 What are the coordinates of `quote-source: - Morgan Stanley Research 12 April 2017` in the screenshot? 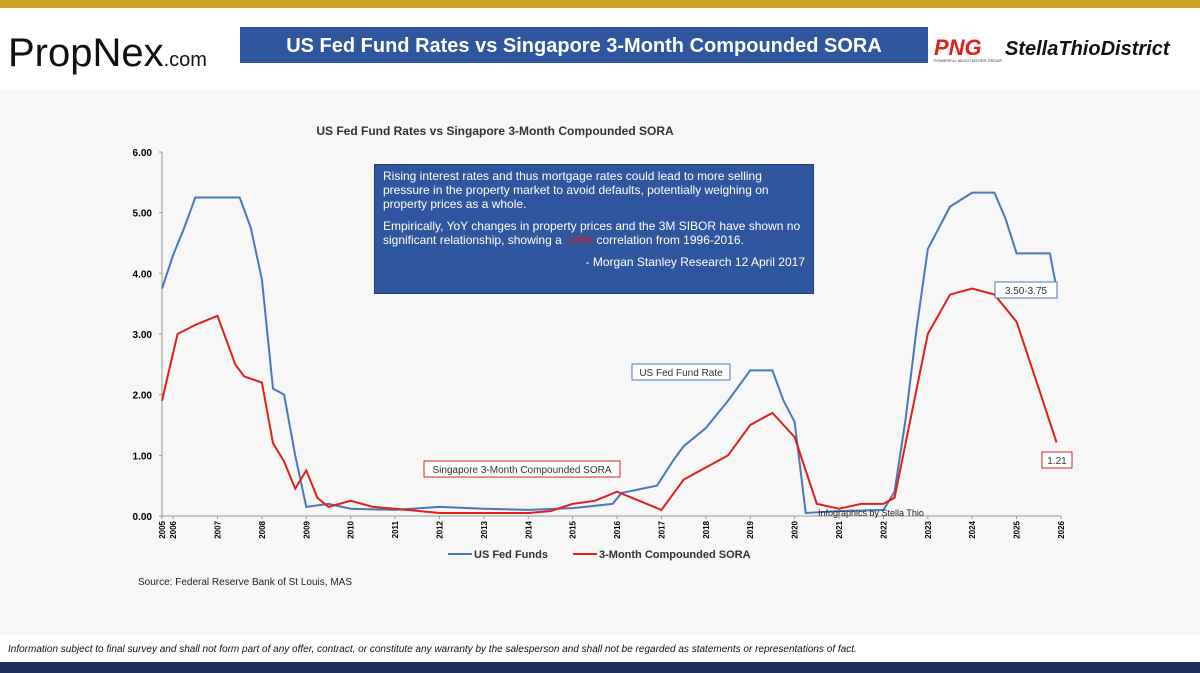 It's located at (695, 262).